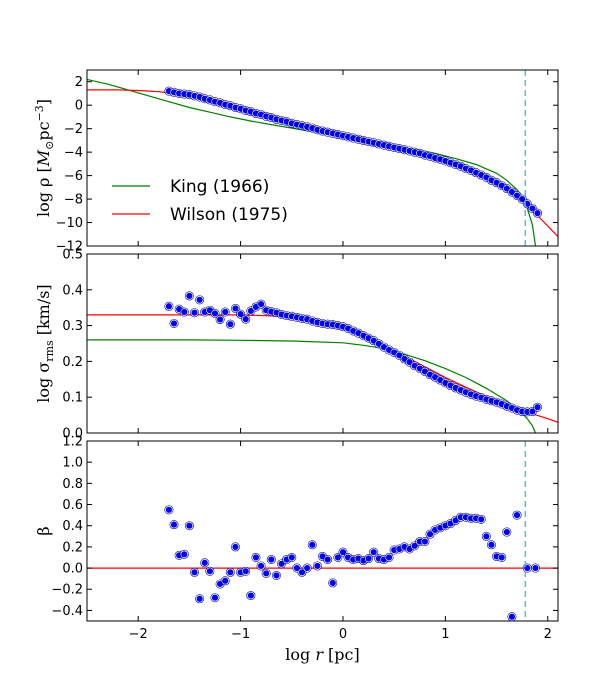 Image resolution: width=589 pixels, height=690 pixels. What do you see at coordinates (138, 634) in the screenshot?
I see `x-tick-label: −2` at bounding box center [138, 634].